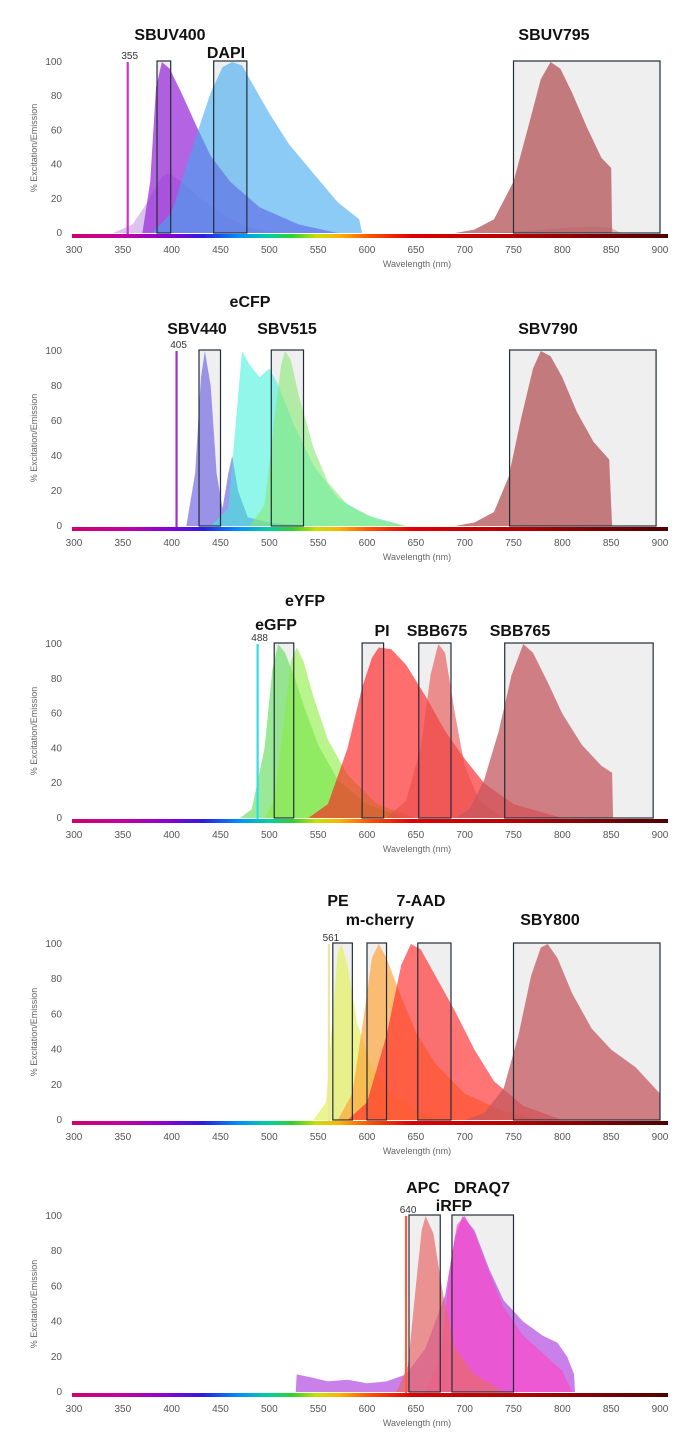 The width and height of the screenshot is (692, 1449). What do you see at coordinates (276, 625) in the screenshot?
I see `dye-label-egfp: eGFP` at bounding box center [276, 625].